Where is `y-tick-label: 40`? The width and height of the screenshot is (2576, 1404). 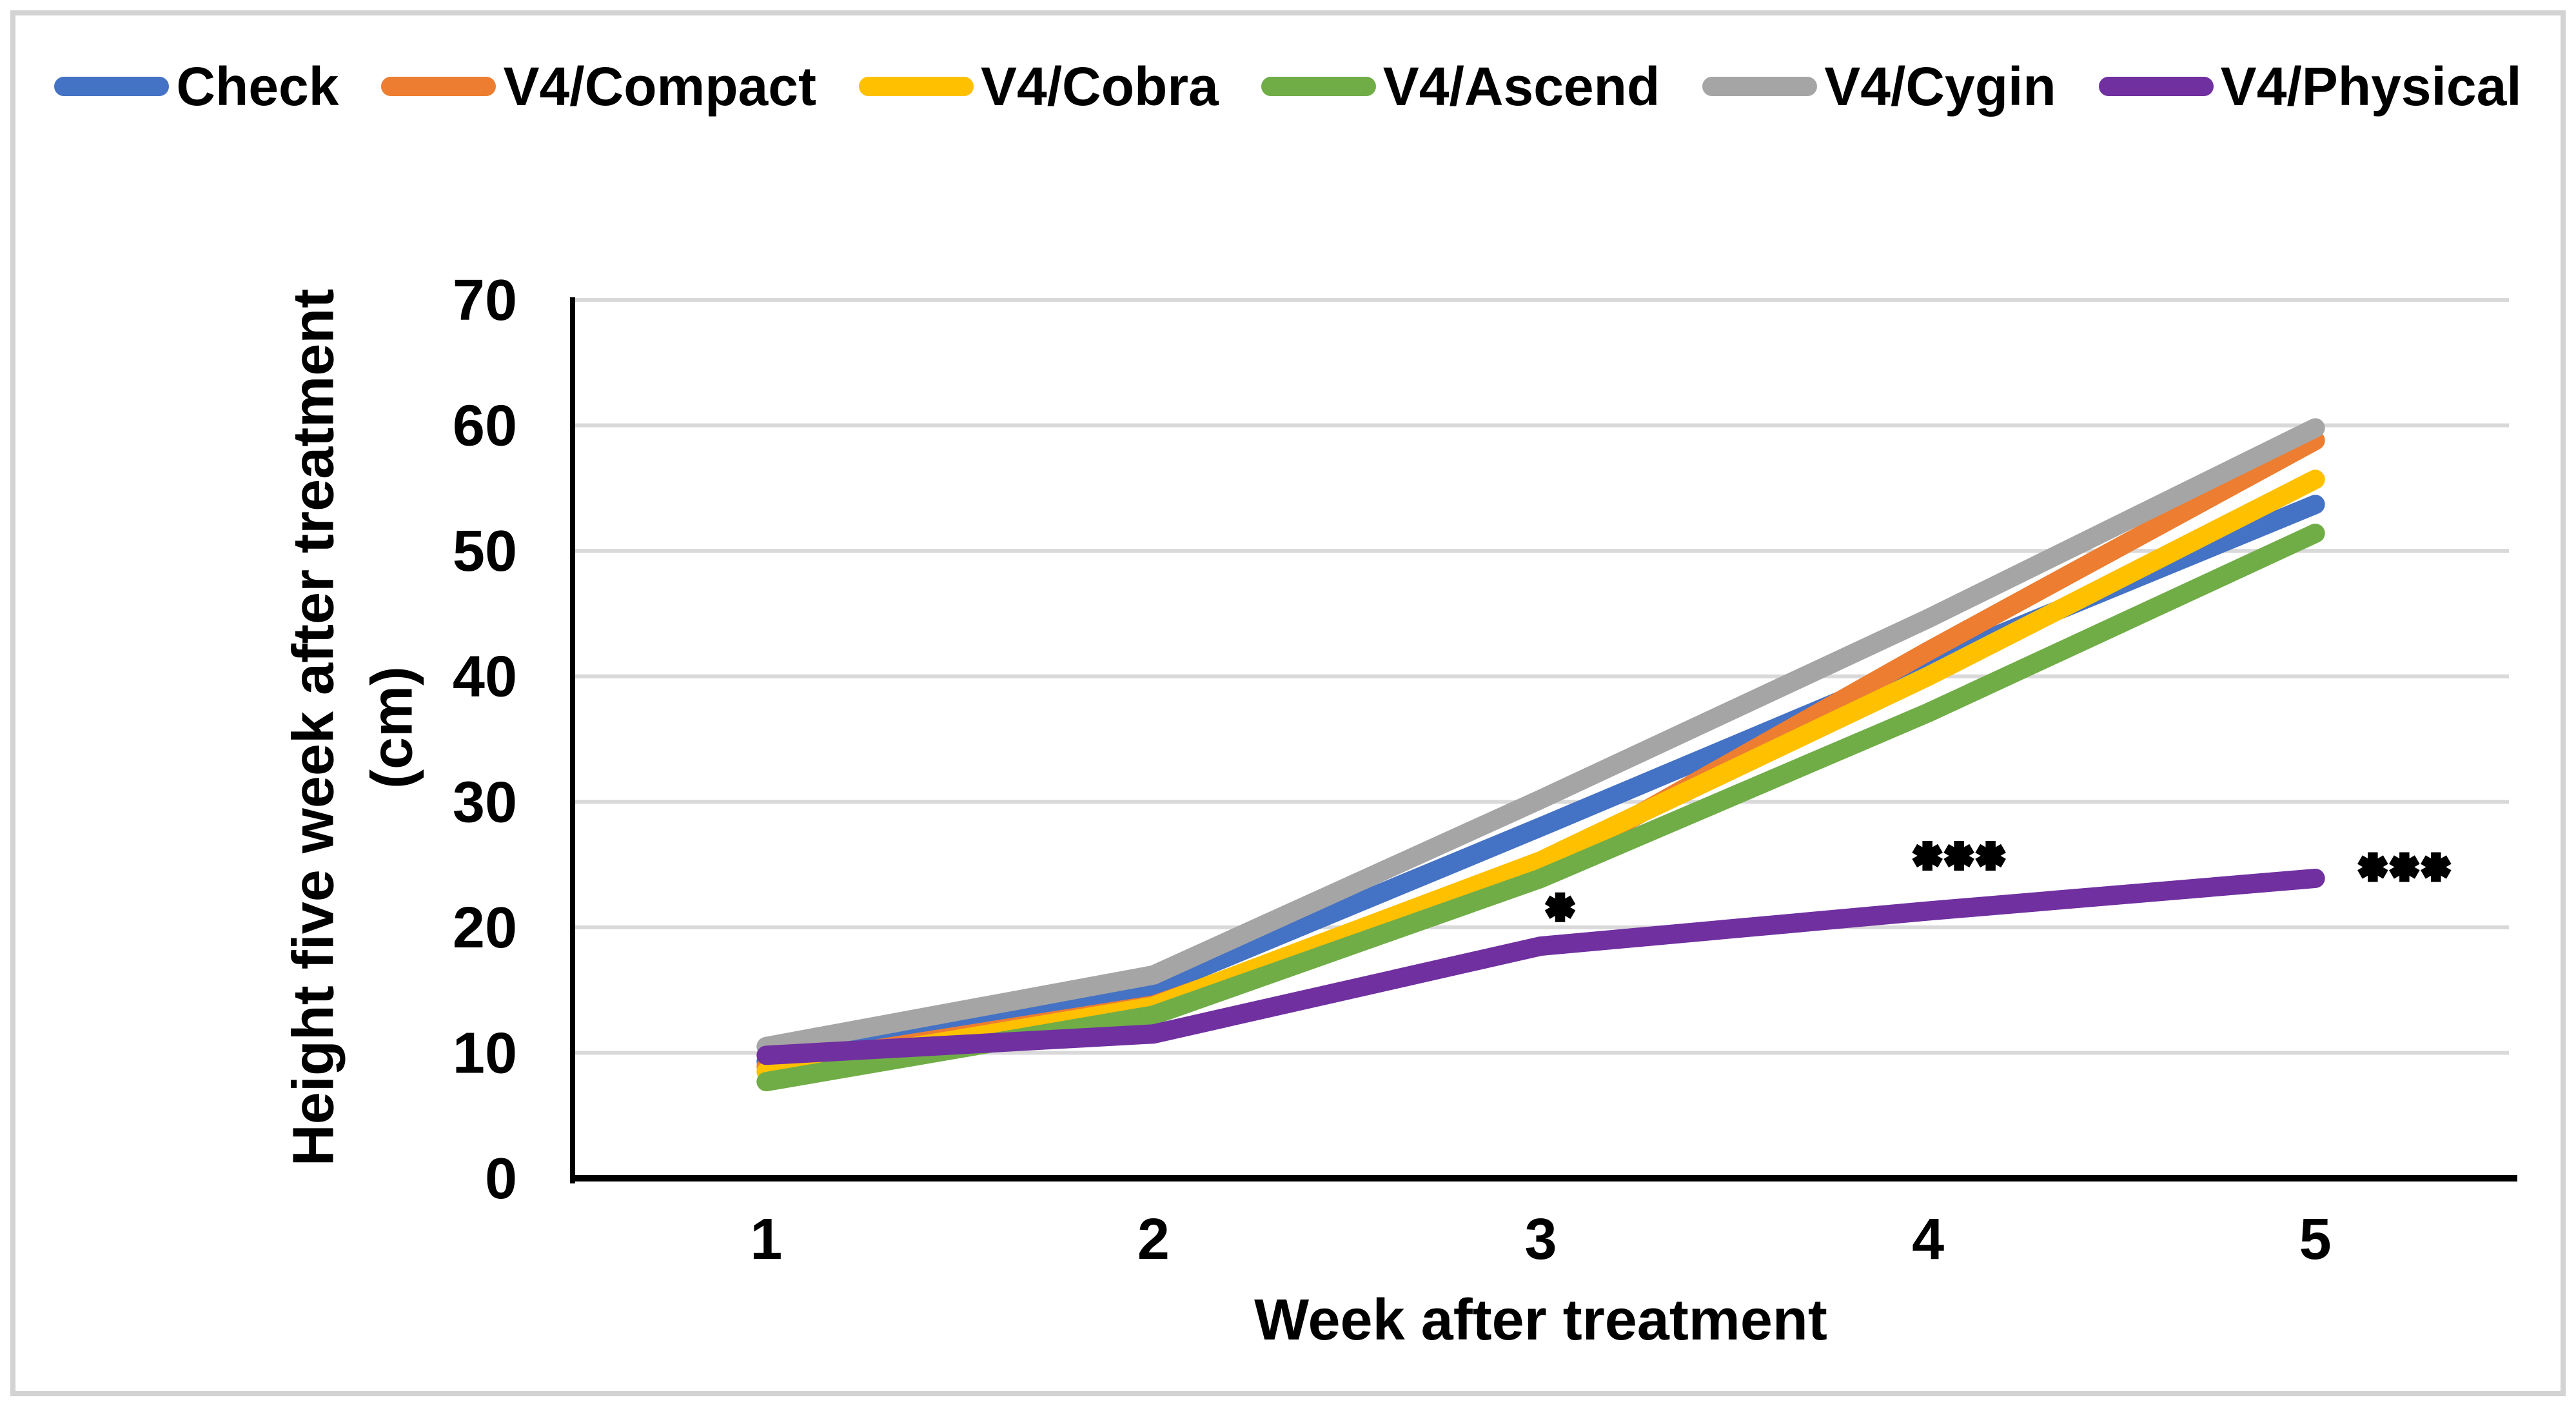 y-tick-label: 40 is located at coordinates (485, 677).